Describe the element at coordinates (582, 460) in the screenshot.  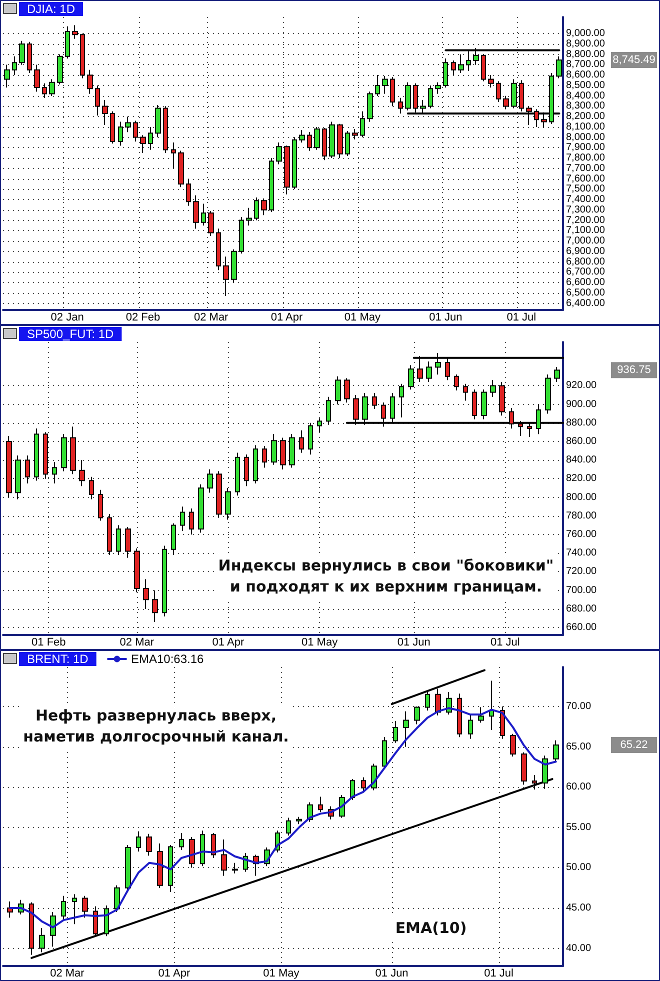
I see `y-tick-label: 840.00` at that location.